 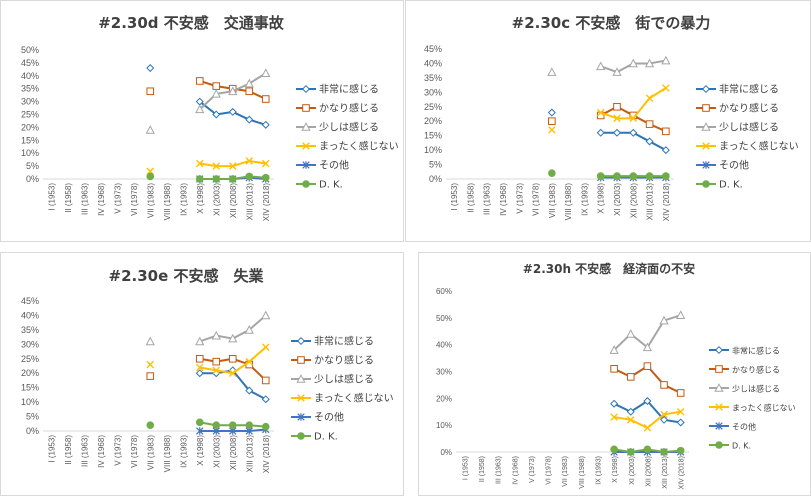 I want to click on legend-label: 非常に感じる, so click(x=349, y=89).